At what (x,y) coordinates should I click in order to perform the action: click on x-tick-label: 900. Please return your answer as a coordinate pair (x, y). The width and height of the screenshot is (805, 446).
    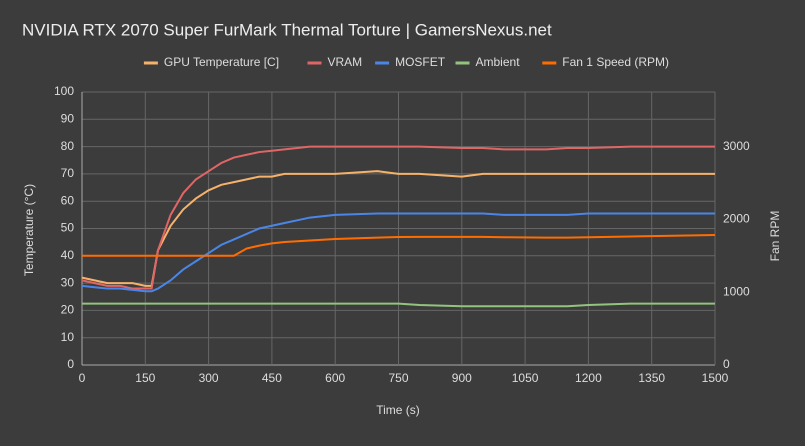
    Looking at the image, I should click on (462, 378).